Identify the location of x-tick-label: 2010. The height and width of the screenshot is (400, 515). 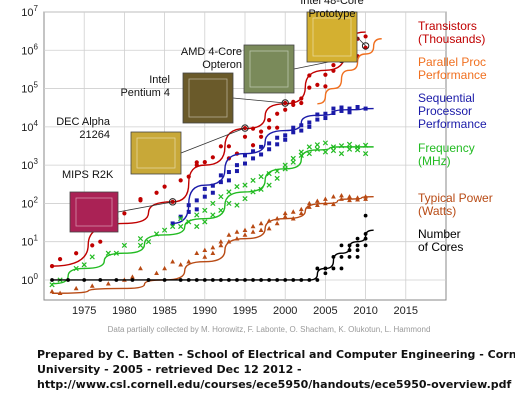
(365, 311).